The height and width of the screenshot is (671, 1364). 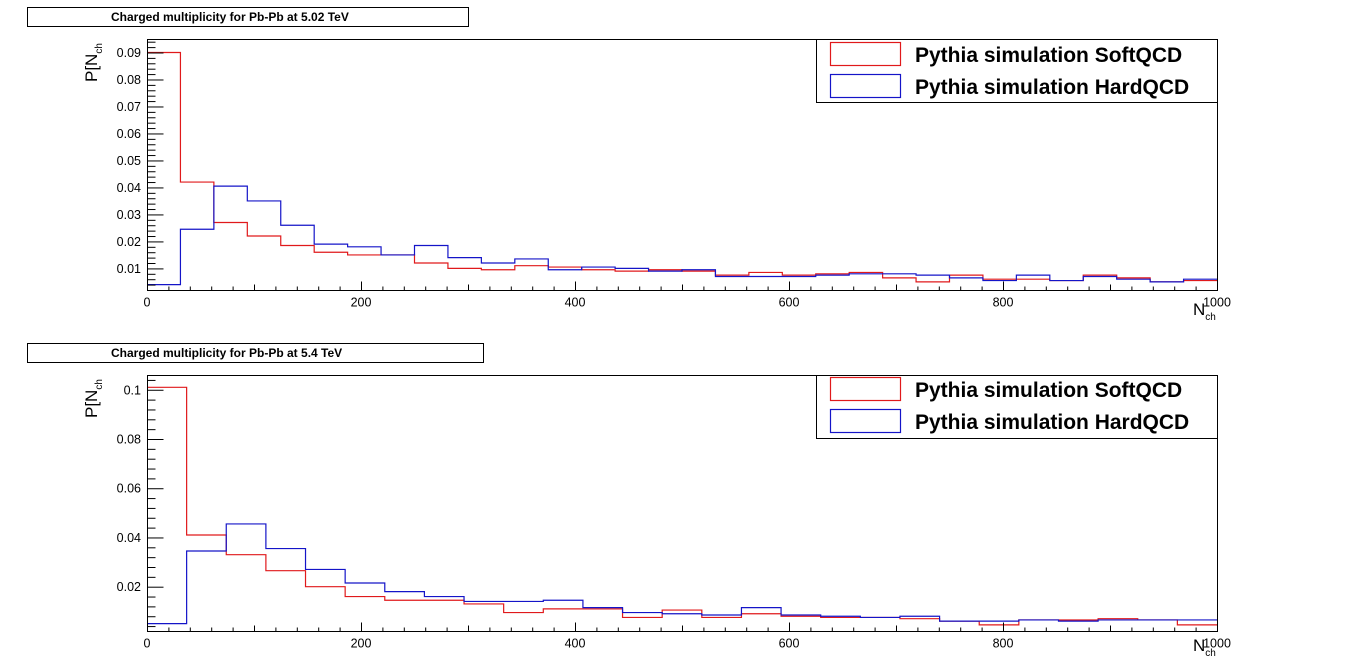 What do you see at coordinates (129, 107) in the screenshot?
I see `y-tick-label: 0.07` at bounding box center [129, 107].